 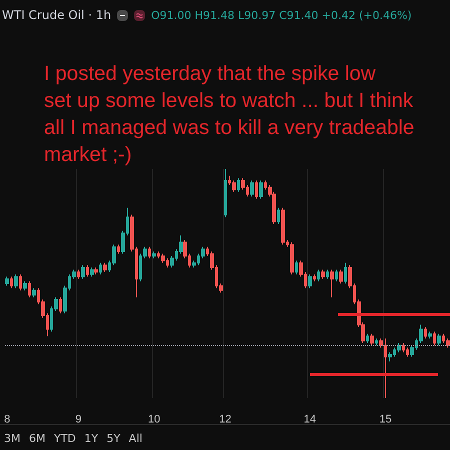 What do you see at coordinates (385, 420) in the screenshot?
I see `x-tick-label: 15` at bounding box center [385, 420].